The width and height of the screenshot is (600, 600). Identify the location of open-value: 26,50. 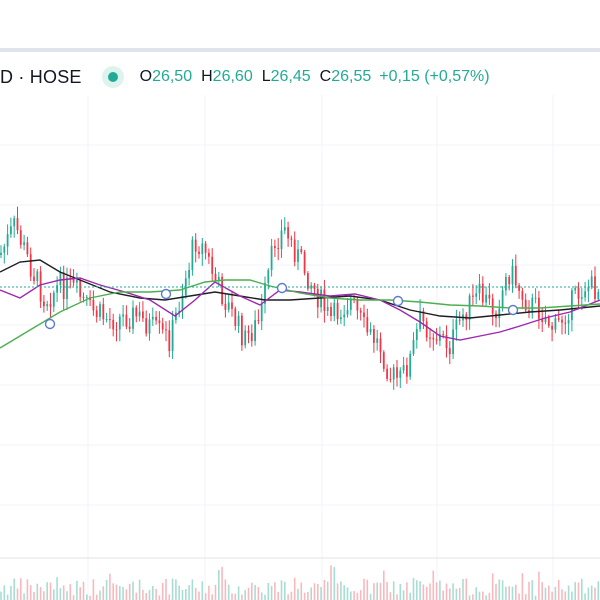
(172, 76).